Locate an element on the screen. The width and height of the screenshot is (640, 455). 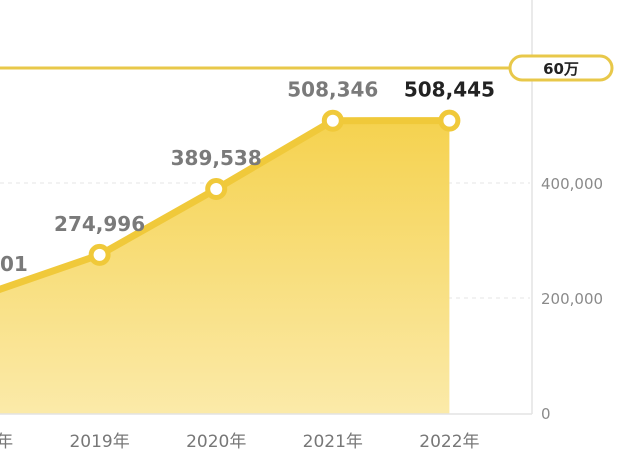
data-label: 389,538 is located at coordinates (216, 158).